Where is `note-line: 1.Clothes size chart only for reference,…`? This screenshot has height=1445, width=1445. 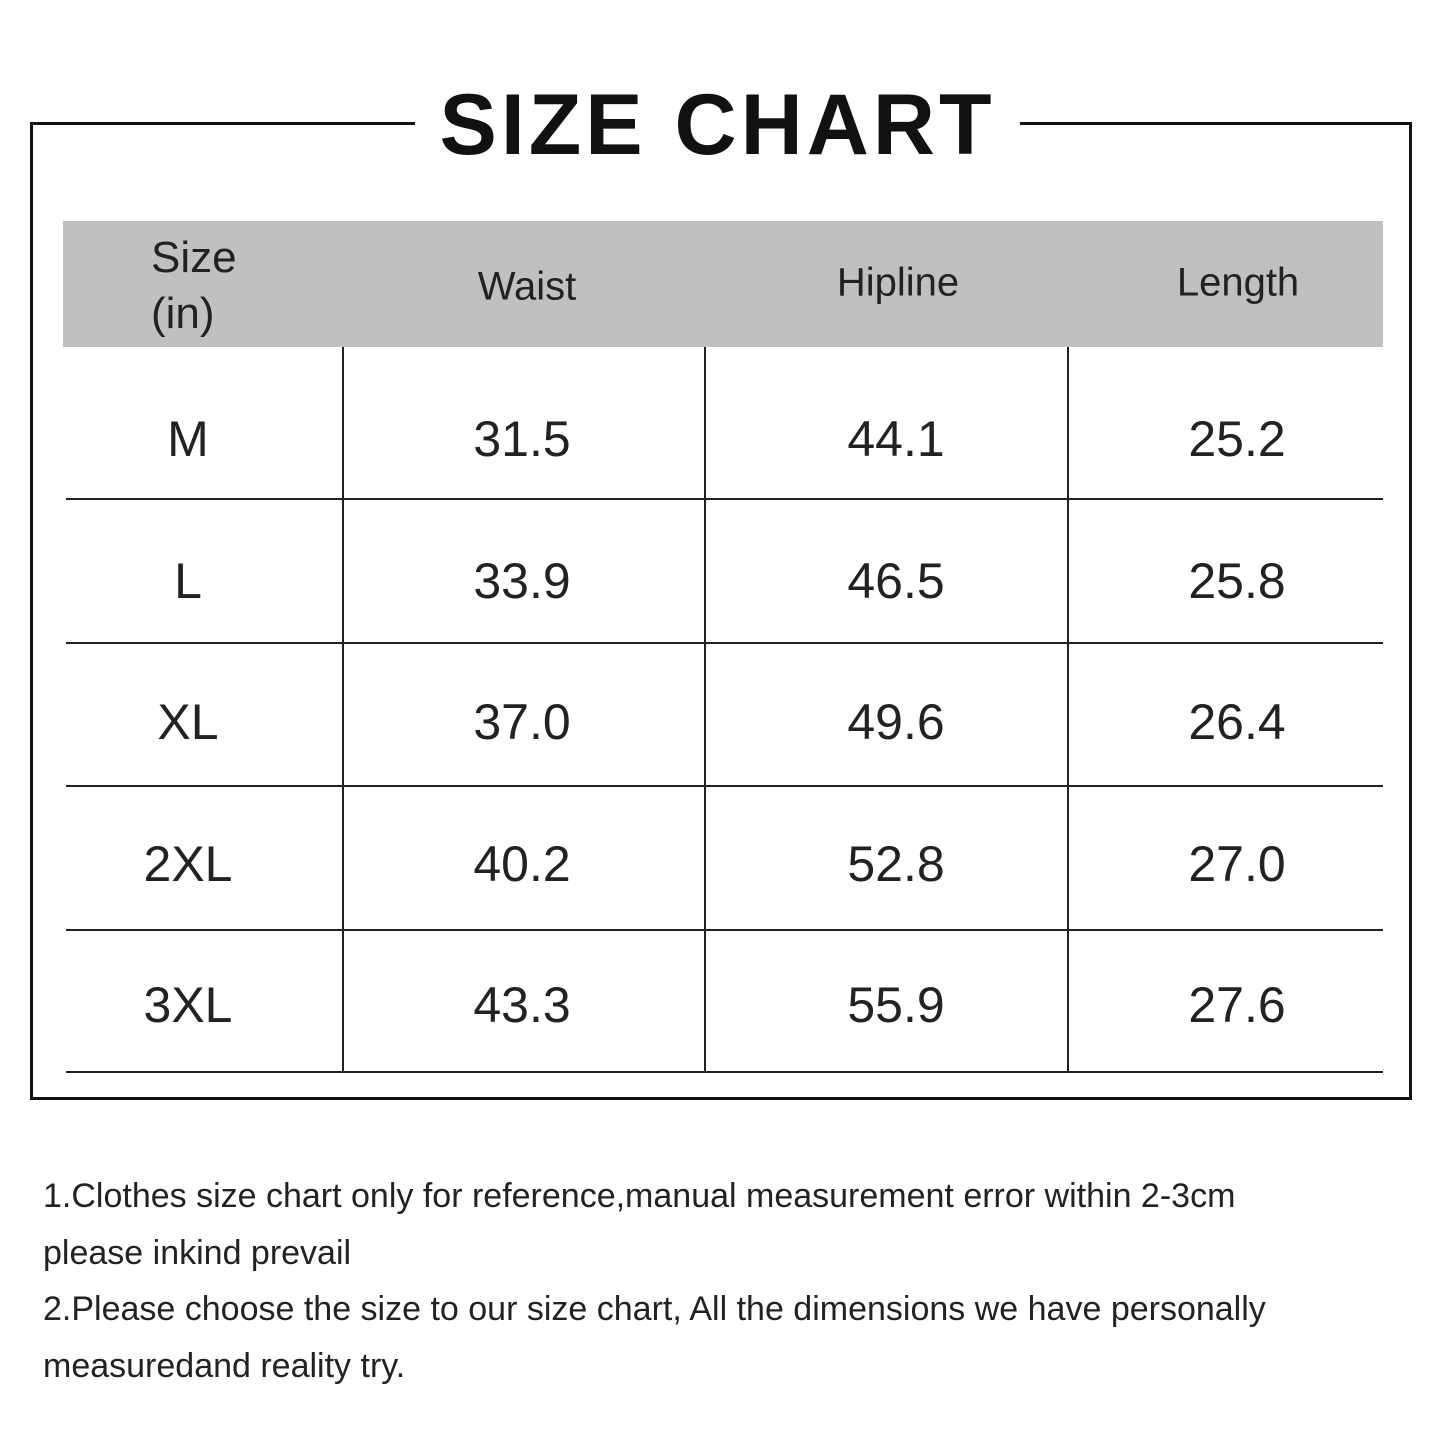
note-line: 1.Clothes size chart only for reference,… is located at coordinates (639, 1196).